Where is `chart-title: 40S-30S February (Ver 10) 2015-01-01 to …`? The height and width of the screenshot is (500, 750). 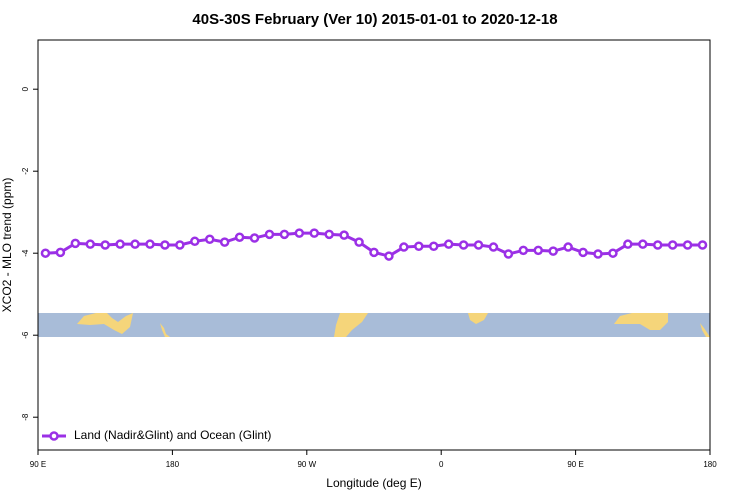 chart-title: 40S-30S February (Ver 10) 2015-01-01 to … is located at coordinates (374, 19).